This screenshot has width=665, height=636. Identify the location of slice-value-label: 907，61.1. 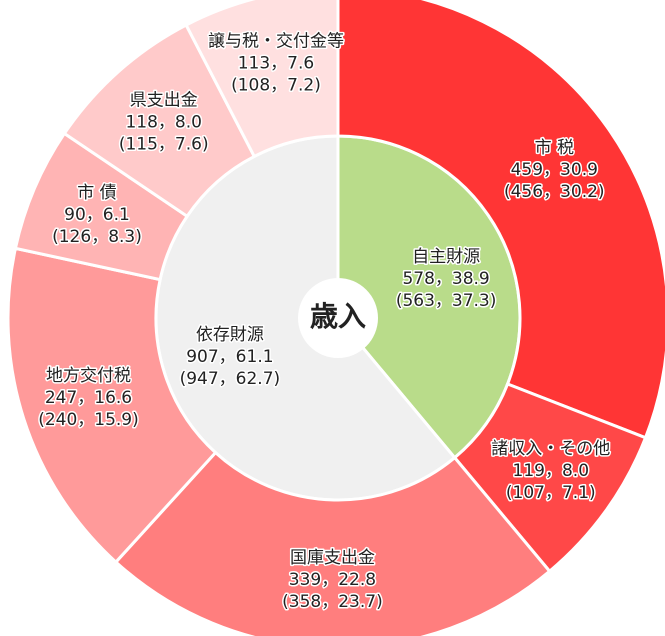
(229, 357).